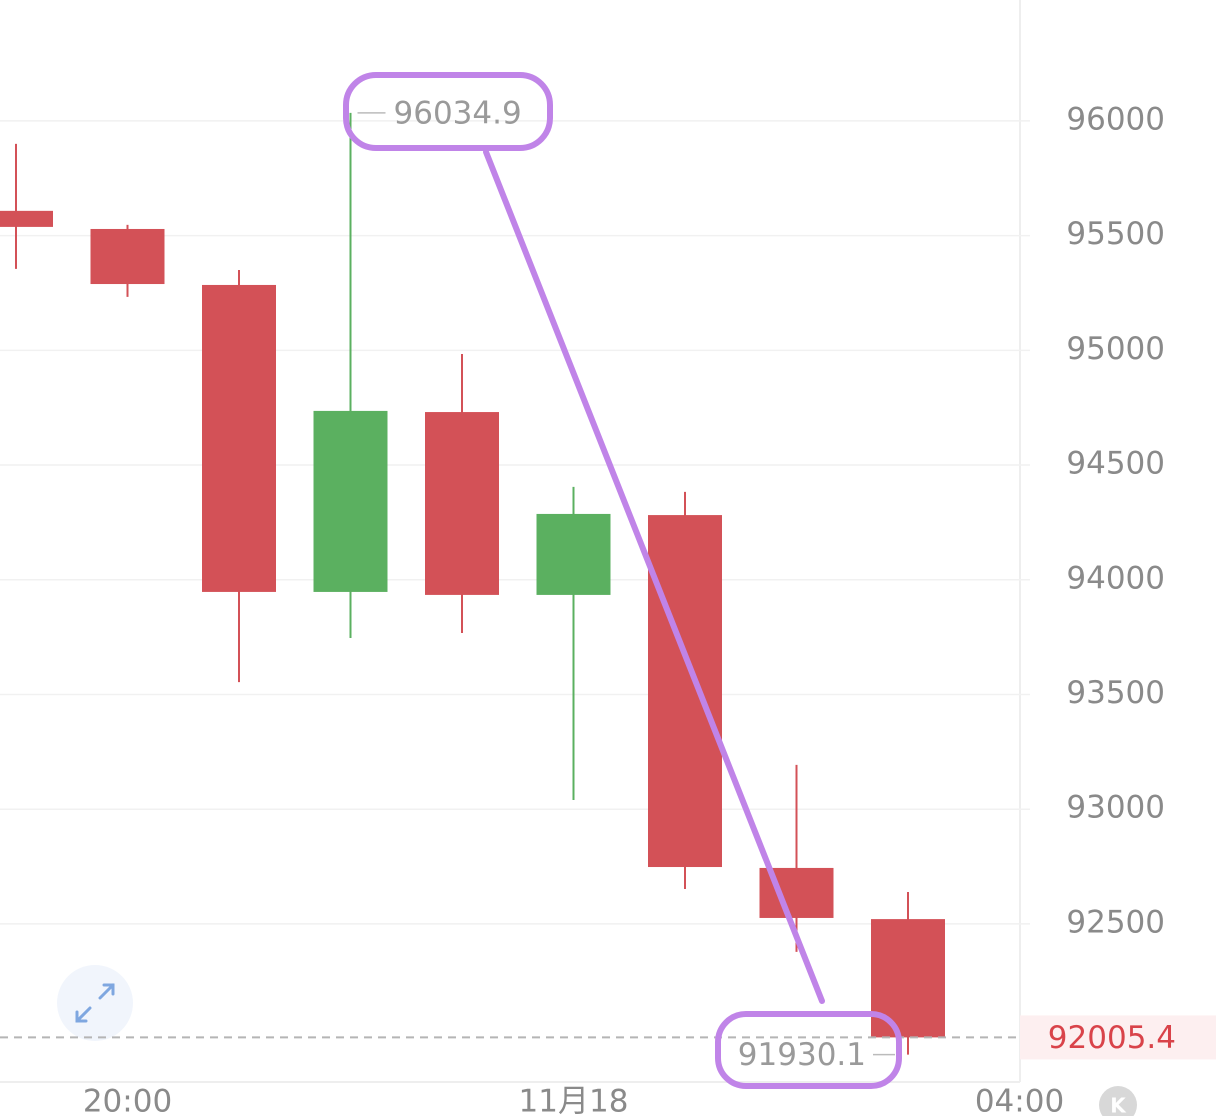  Describe the element at coordinates (1118, 1105) in the screenshot. I see `logo-text: K` at that location.